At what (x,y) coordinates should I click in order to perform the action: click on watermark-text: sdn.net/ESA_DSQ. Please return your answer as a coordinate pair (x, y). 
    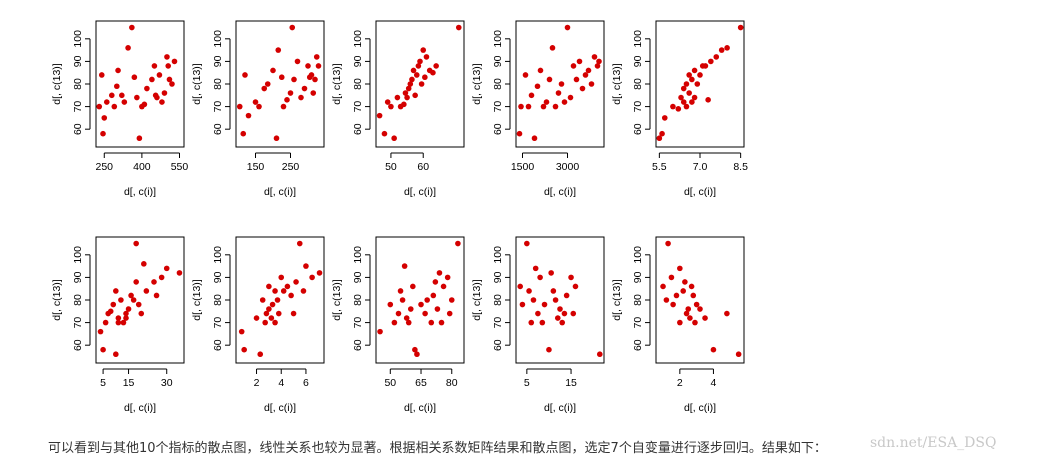
    Looking at the image, I should click on (933, 443).